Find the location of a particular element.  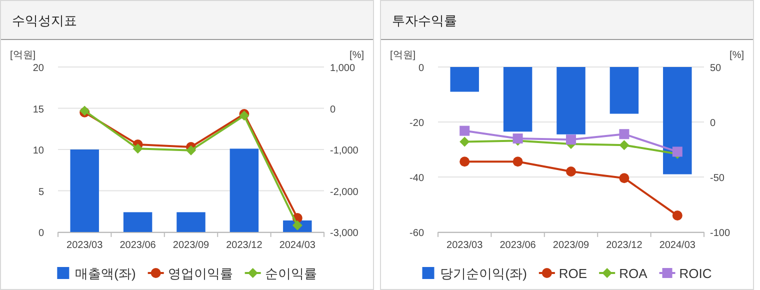

y2-tick-label: -100 is located at coordinates (720, 233).